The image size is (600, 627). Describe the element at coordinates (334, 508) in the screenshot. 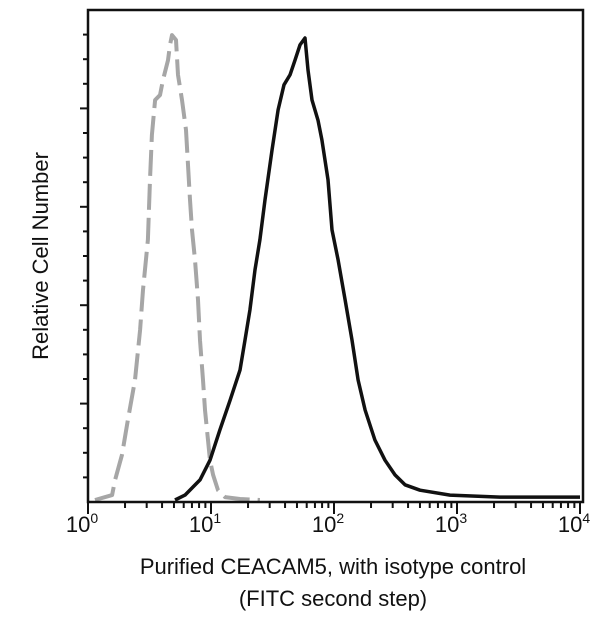

I see `x-axis-ticks` at that location.